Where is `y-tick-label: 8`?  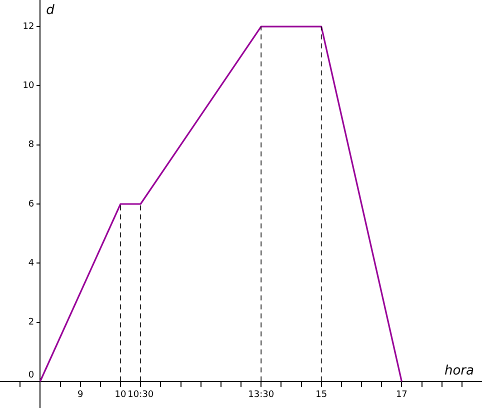
y-tick-label: 8 is located at coordinates (31, 145).